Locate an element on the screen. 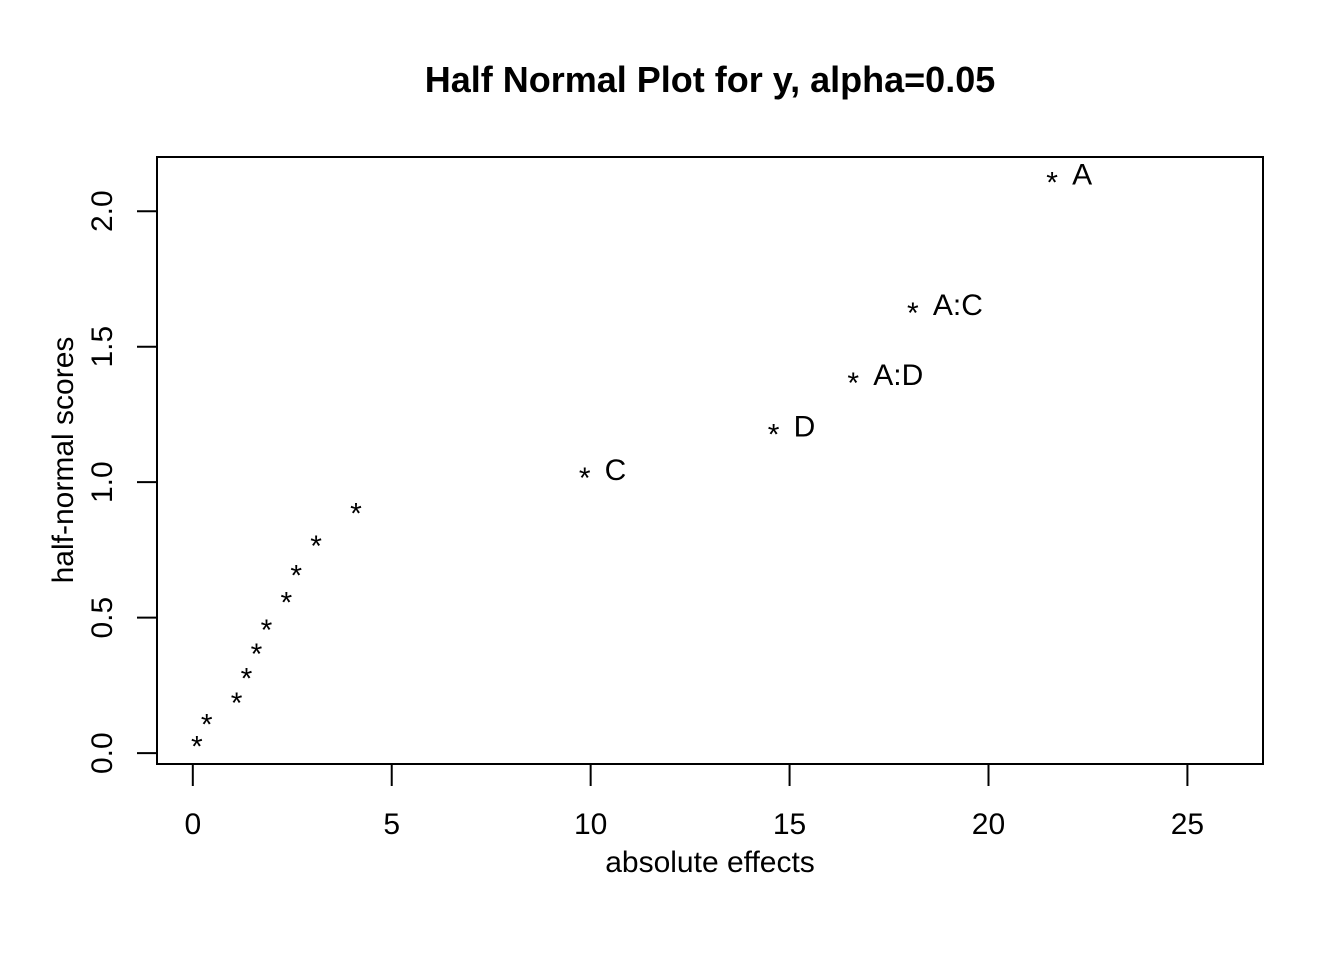  y-tick-label: 2.0 is located at coordinates (102, 211).